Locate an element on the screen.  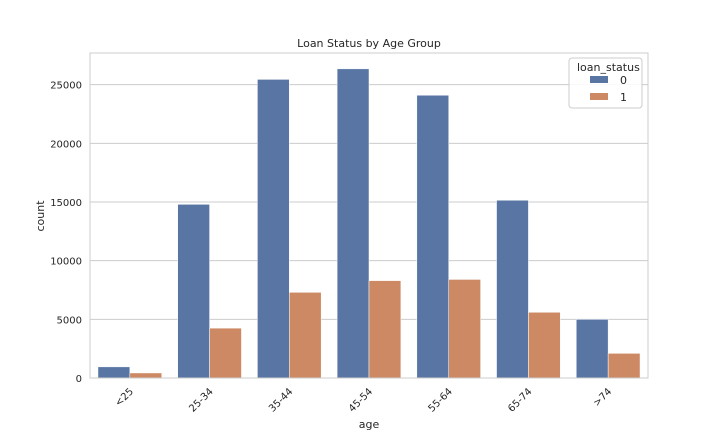
y-tick-label: 15000 is located at coordinates (66, 203).